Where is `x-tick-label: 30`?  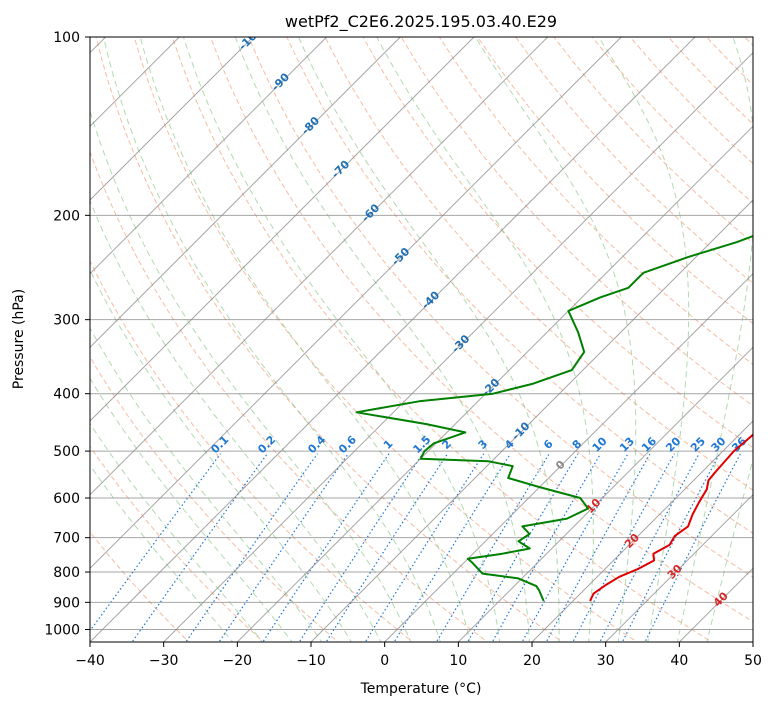 x-tick-label: 30 is located at coordinates (606, 661).